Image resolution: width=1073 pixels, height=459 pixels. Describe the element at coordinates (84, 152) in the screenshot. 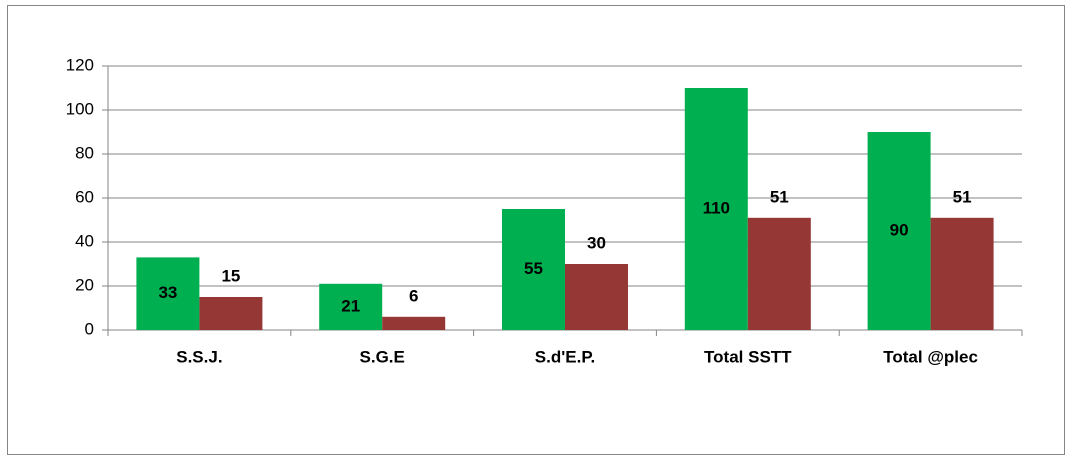

I see `y-tick-label: 80` at that location.